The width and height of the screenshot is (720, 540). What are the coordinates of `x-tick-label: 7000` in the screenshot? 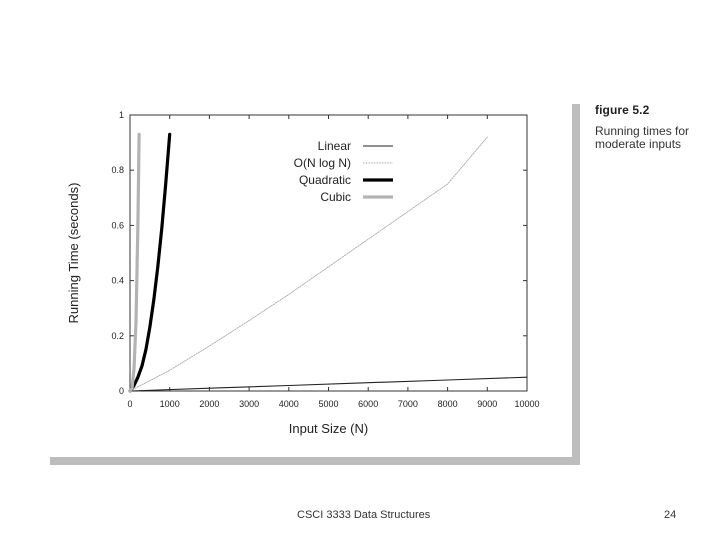 It's located at (408, 404).